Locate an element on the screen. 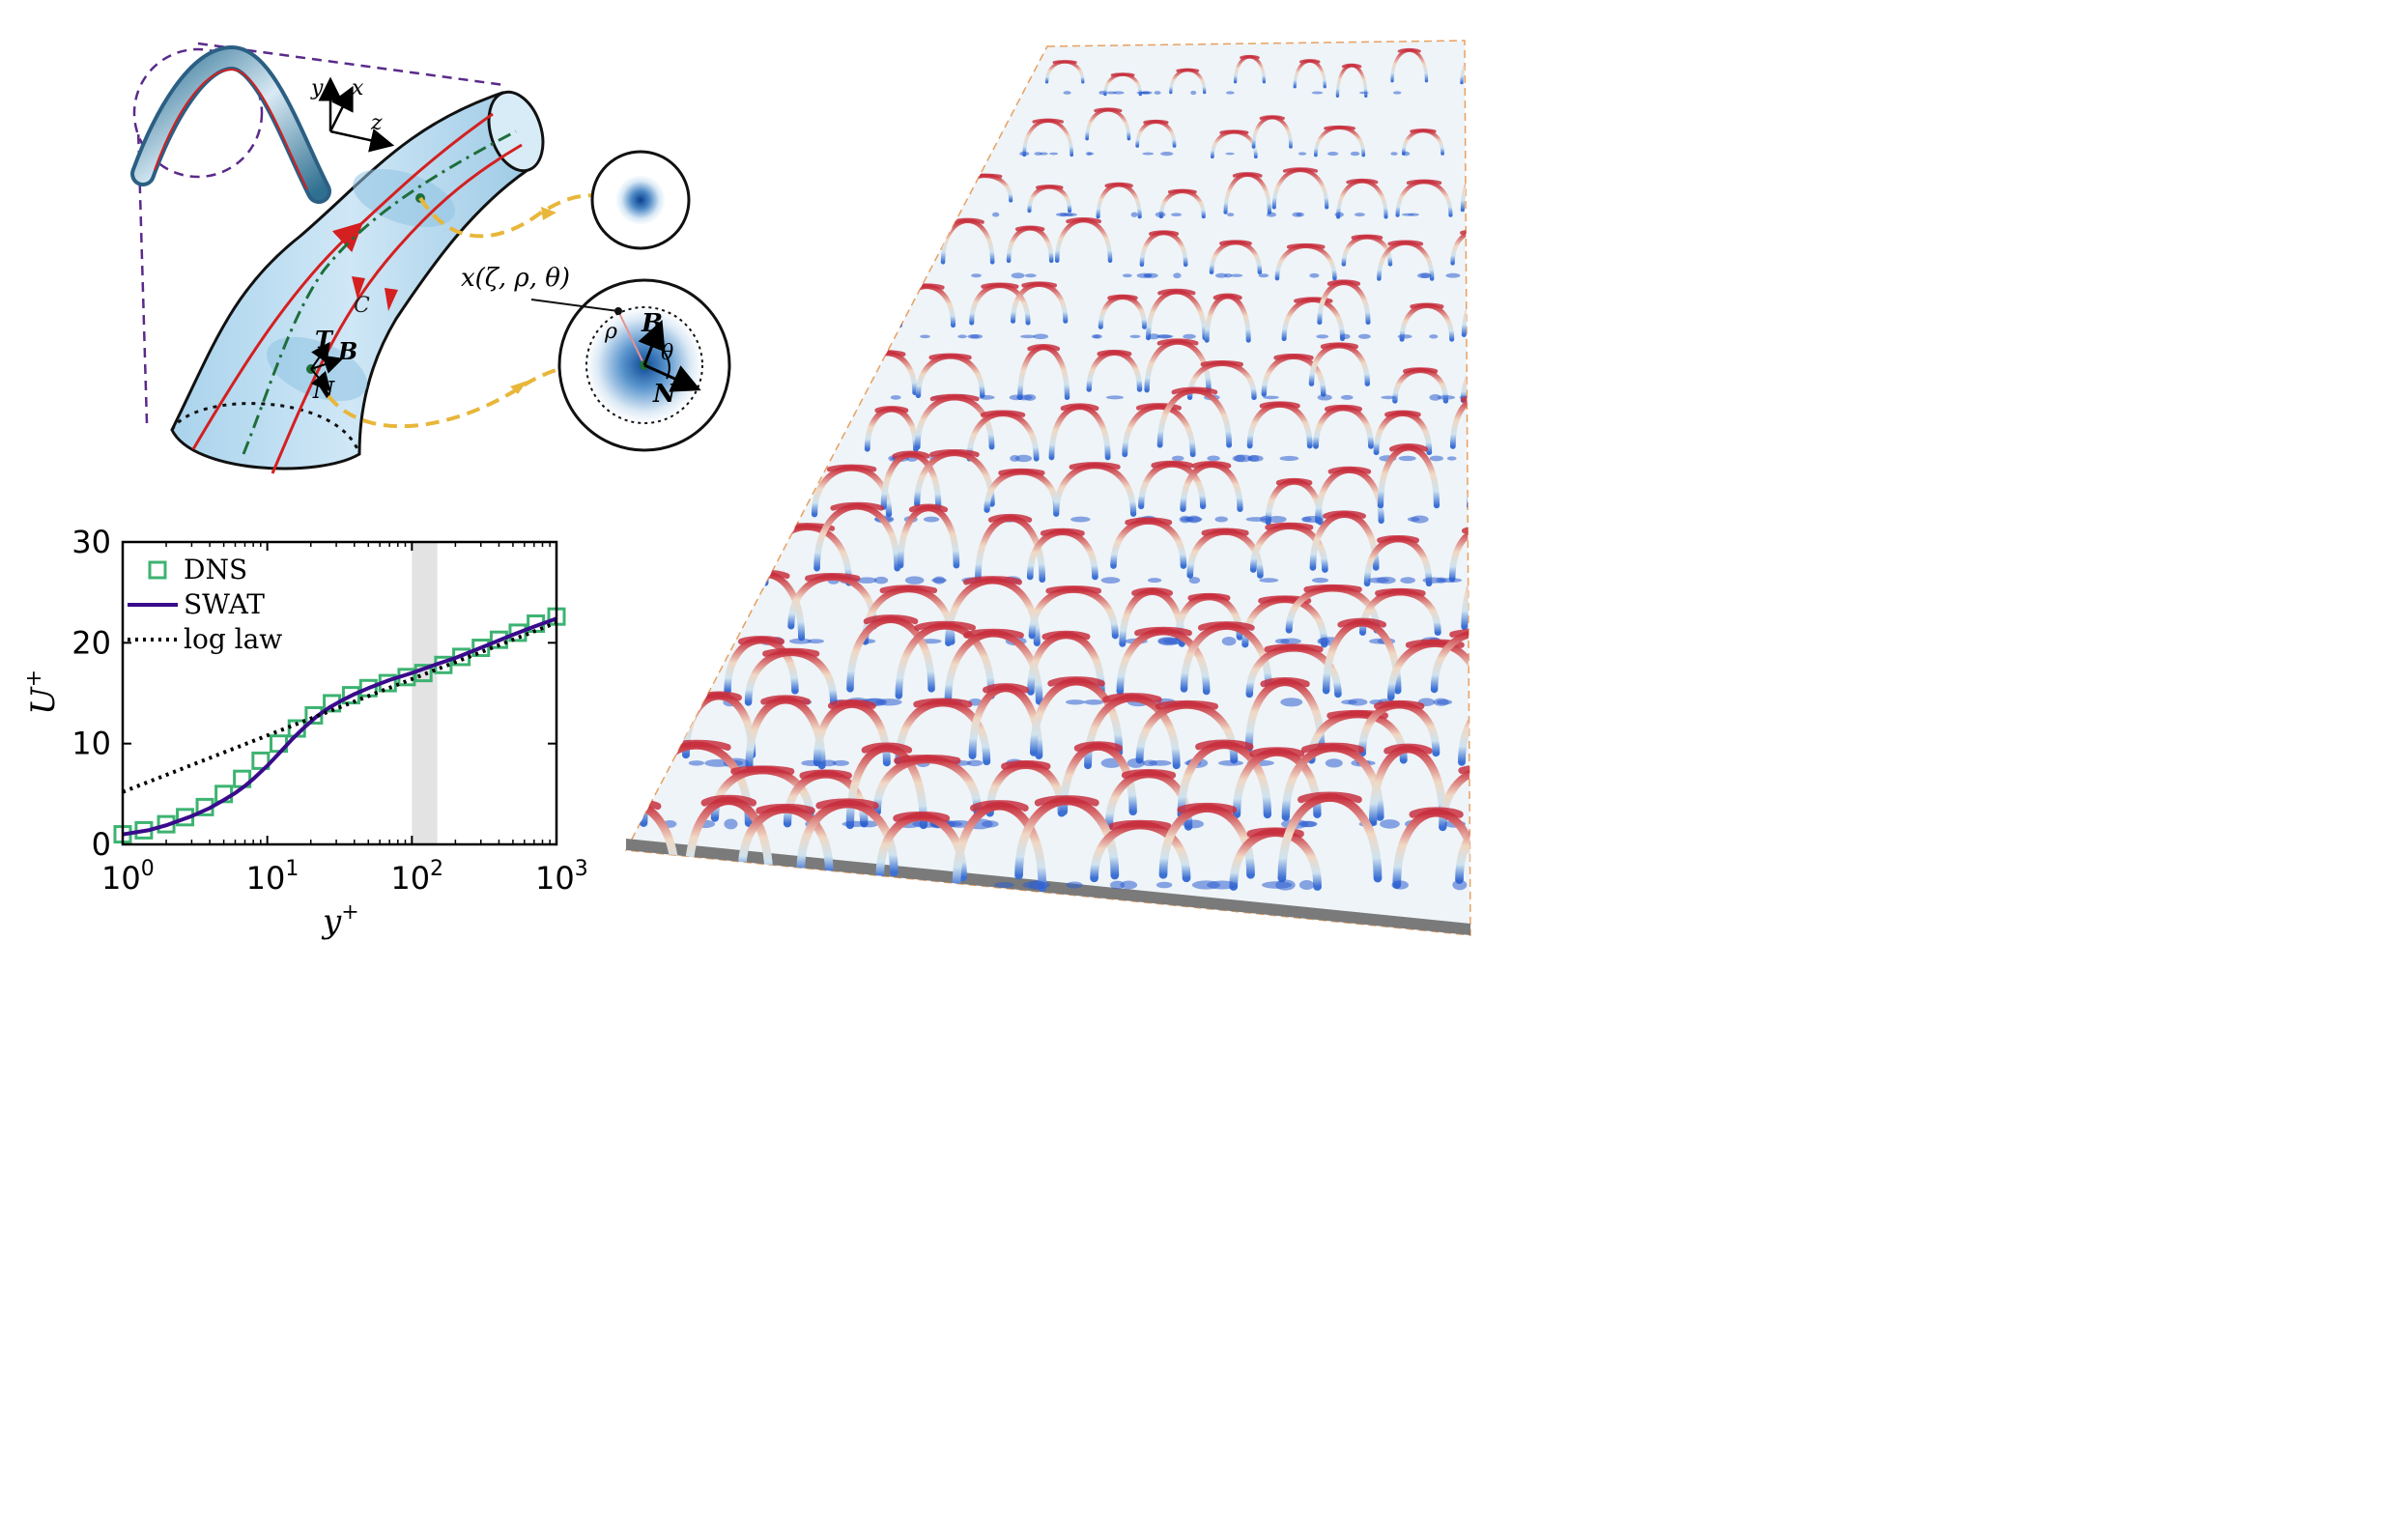  position-label: x(ζ, ρ, θ) is located at coordinates (515, 278).